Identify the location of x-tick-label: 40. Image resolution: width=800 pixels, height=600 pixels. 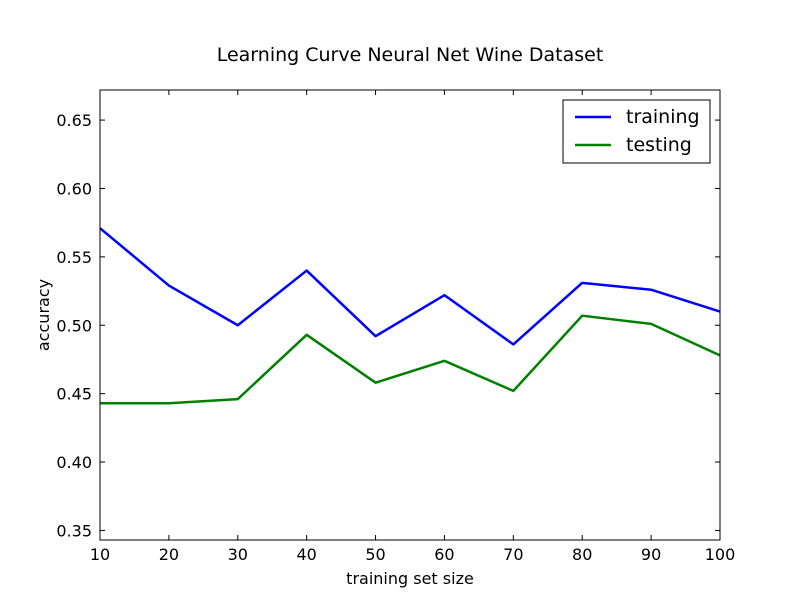
(306, 554).